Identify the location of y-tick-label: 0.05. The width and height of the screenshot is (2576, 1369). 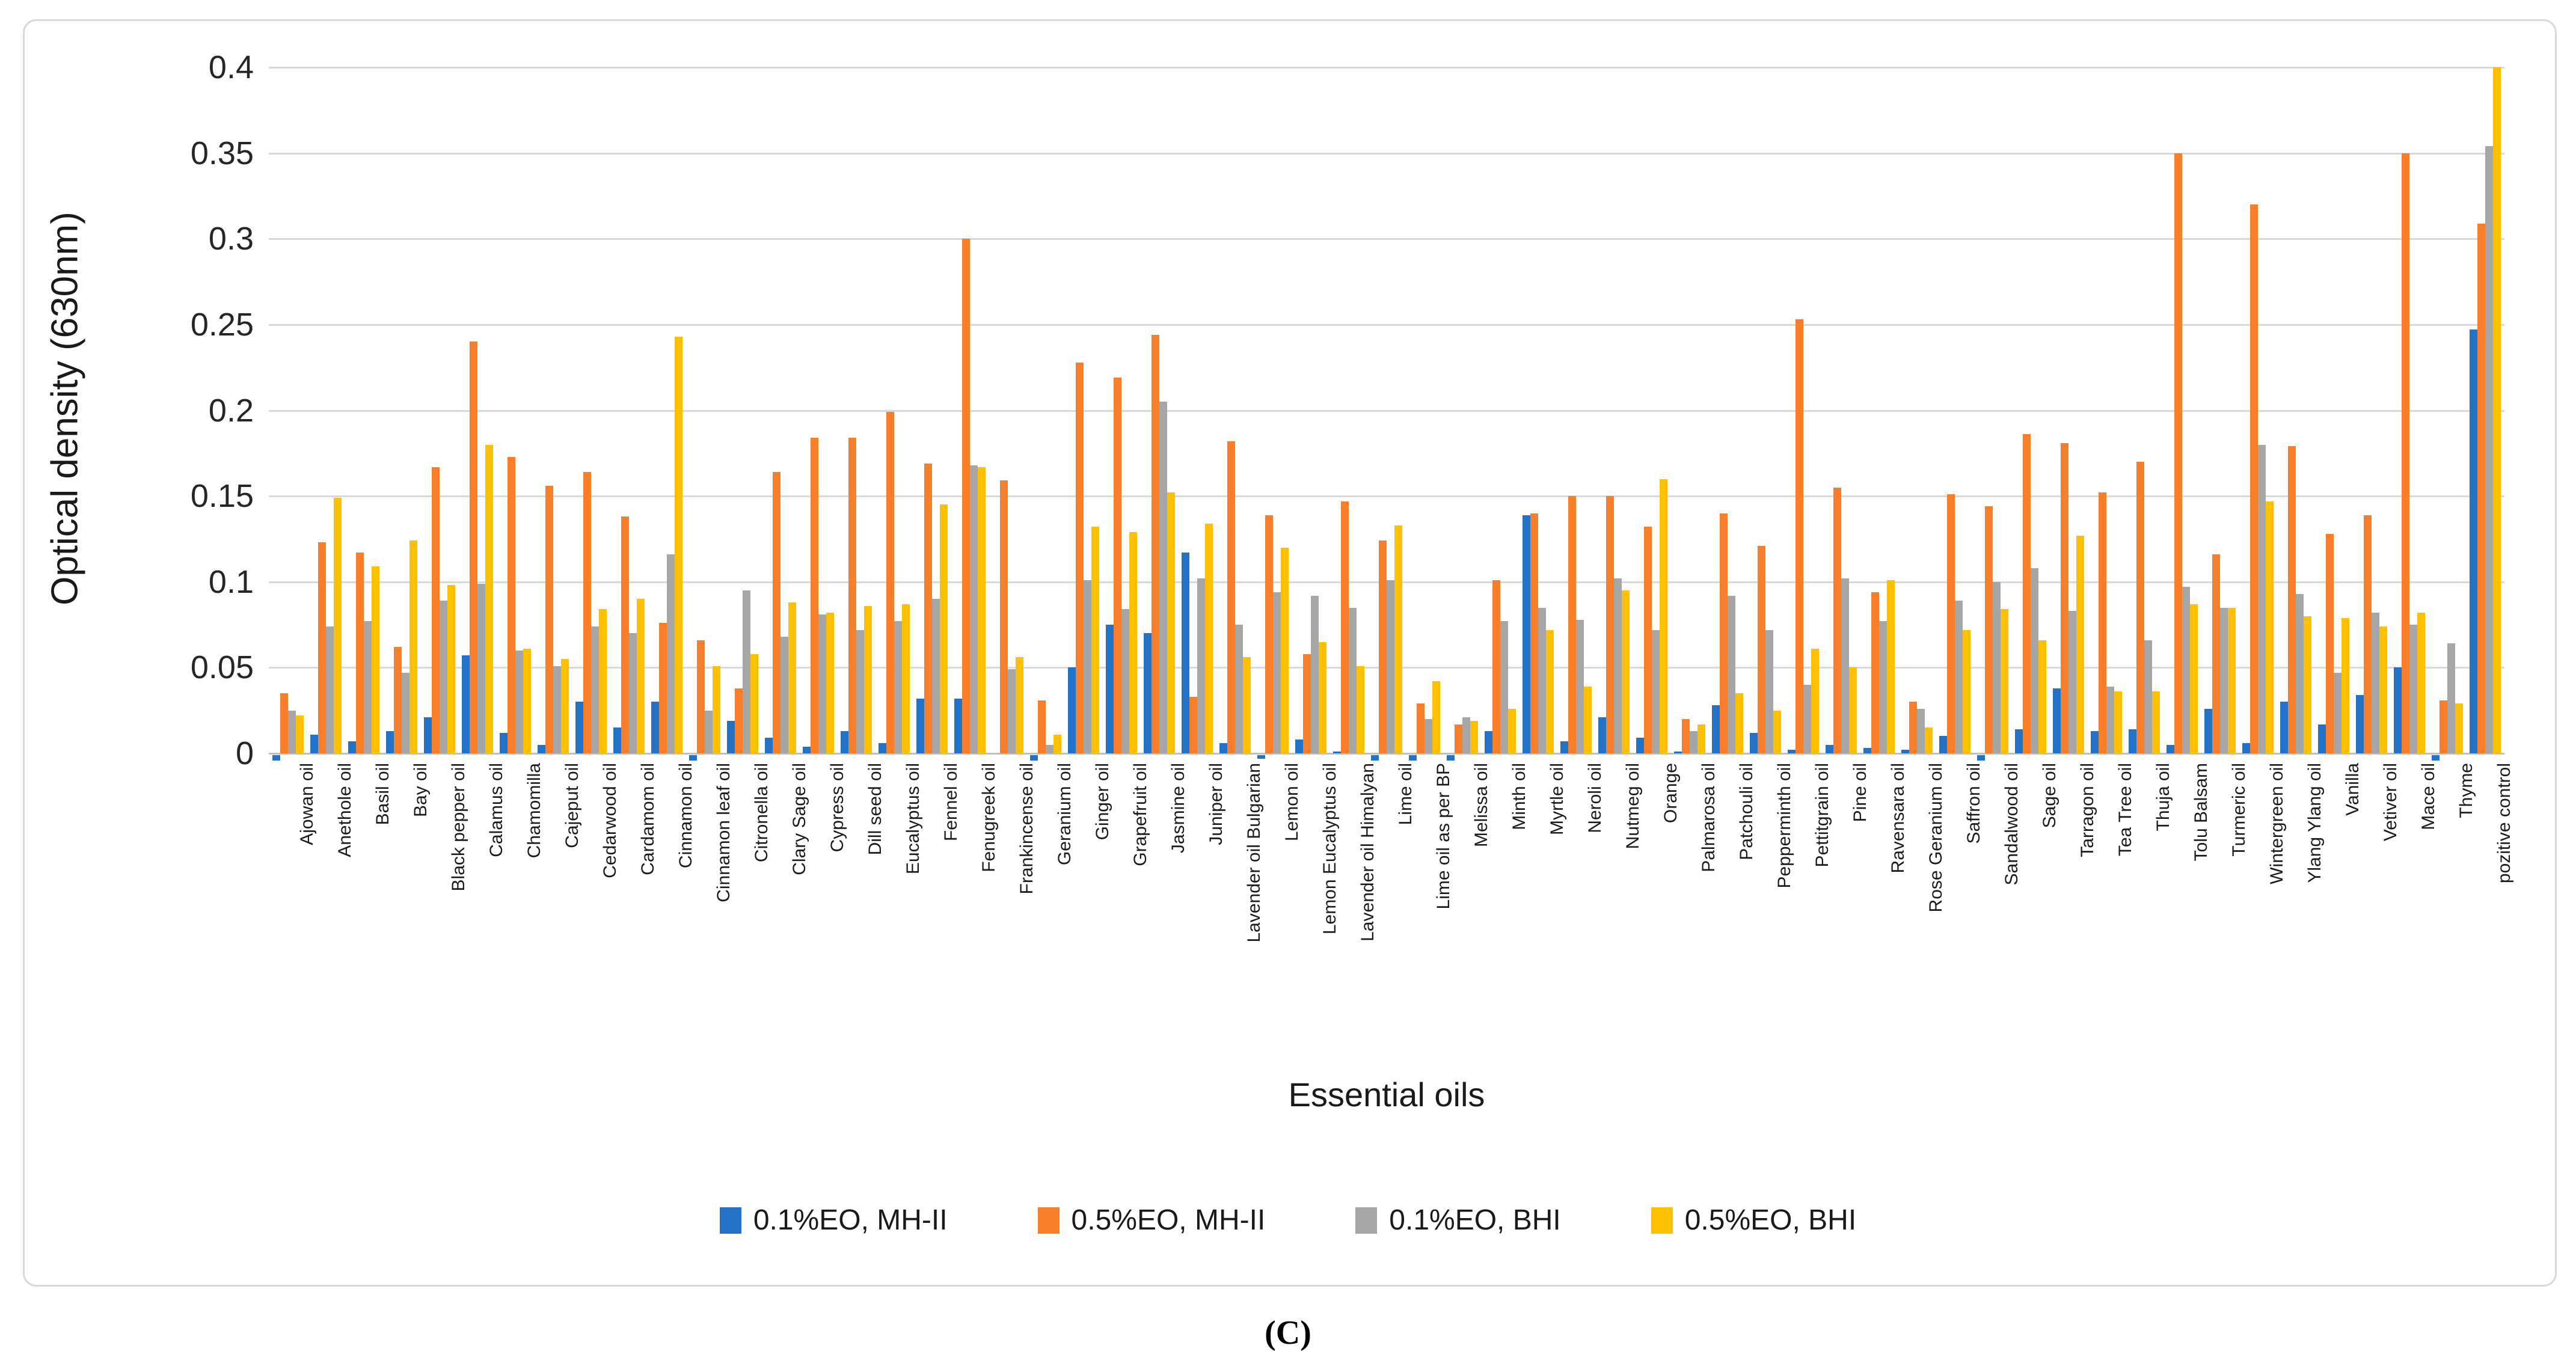
(222, 667).